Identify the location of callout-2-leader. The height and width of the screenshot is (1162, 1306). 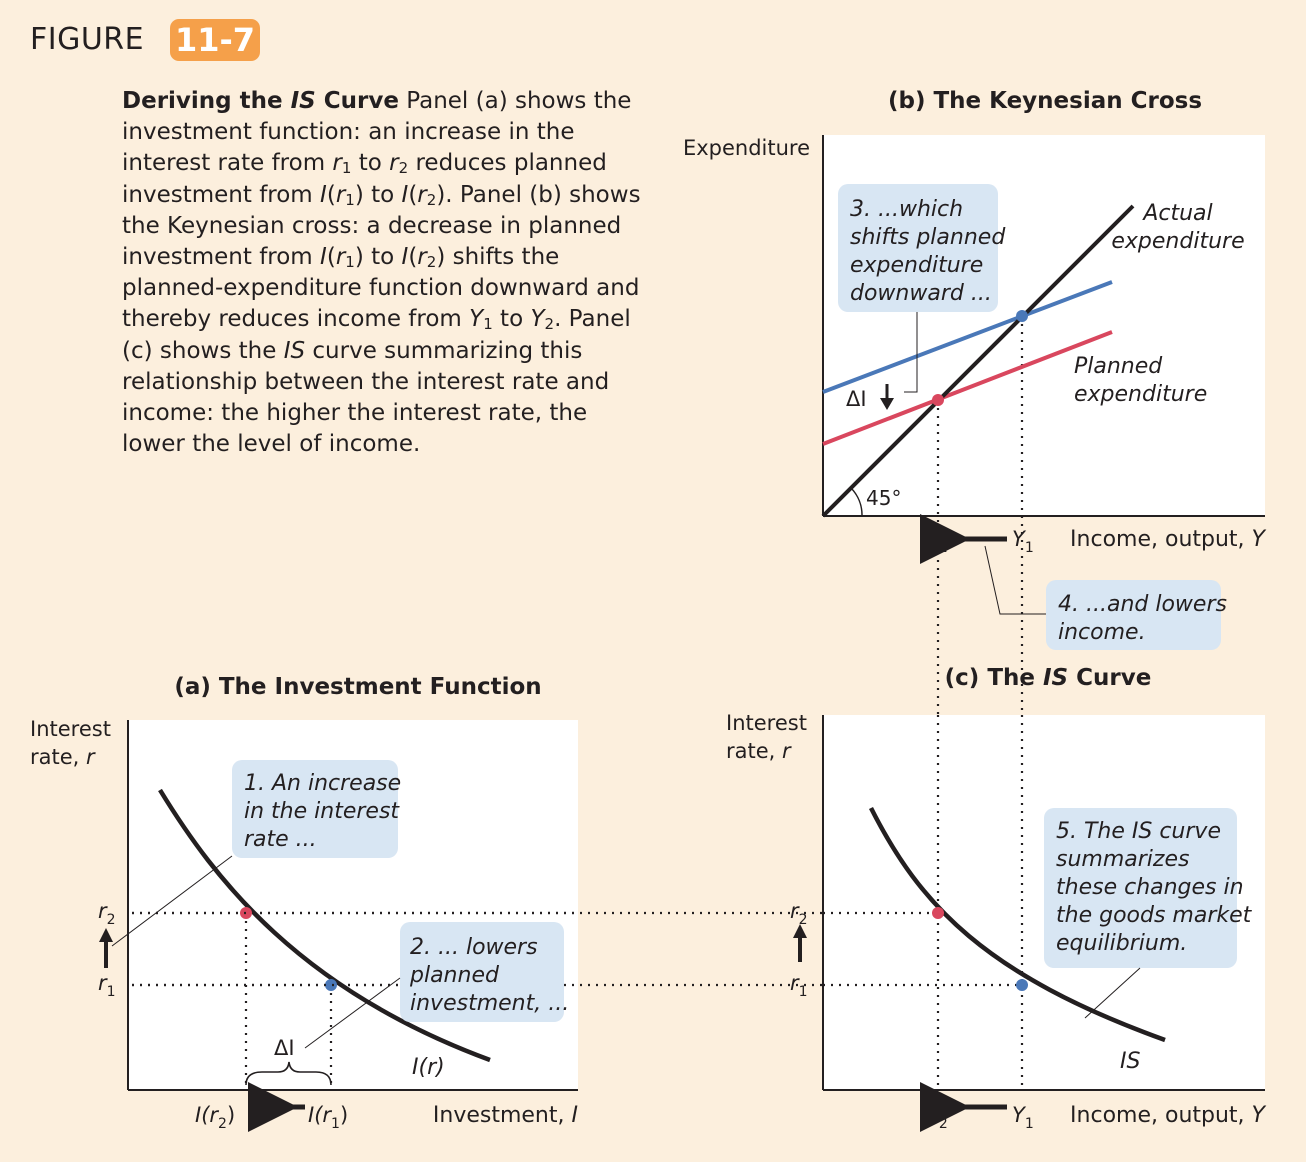
(352, 1013).